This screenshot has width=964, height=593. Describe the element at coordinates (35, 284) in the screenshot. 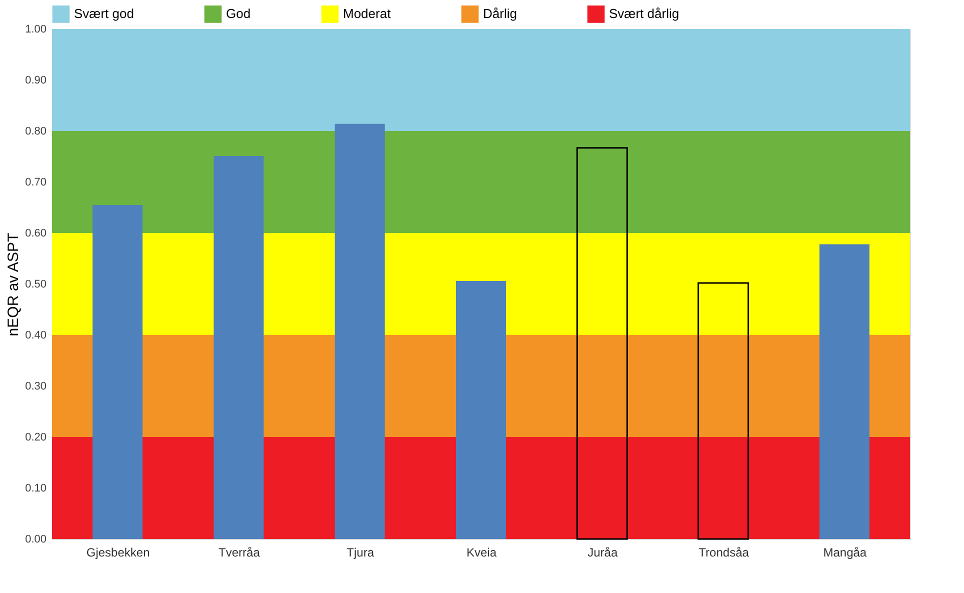

I see `y-tick-label: 0.50` at that location.